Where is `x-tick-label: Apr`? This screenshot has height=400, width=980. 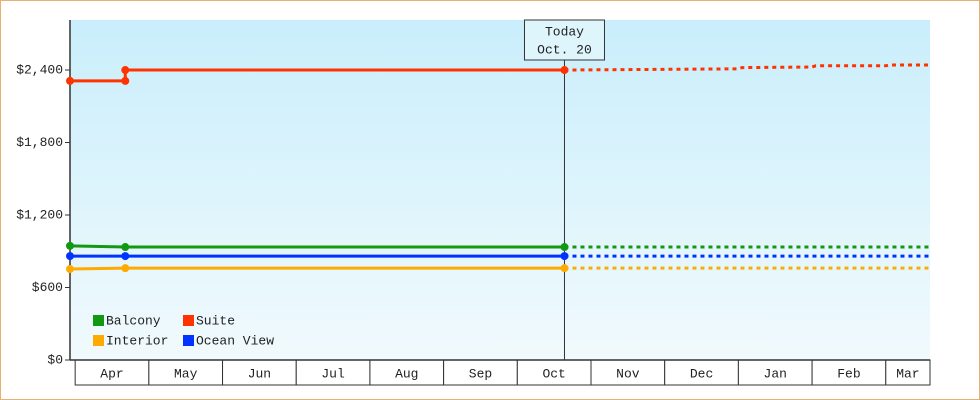 x-tick-label: Apr is located at coordinates (111, 373).